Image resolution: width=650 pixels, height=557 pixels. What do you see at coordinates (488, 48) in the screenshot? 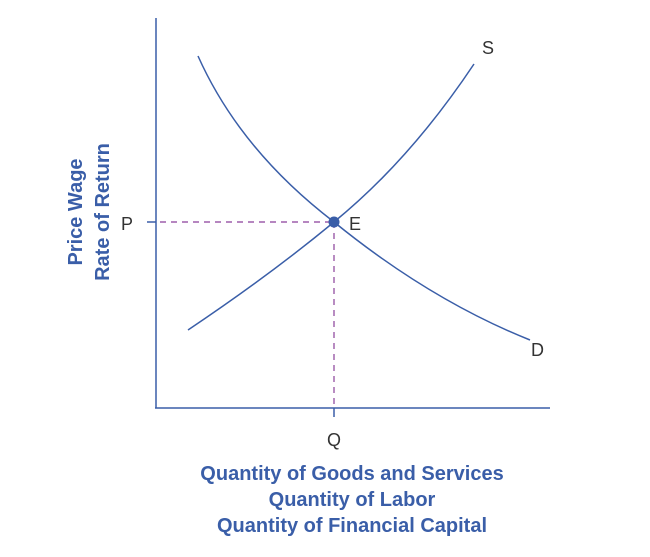
I see `supply-label: S` at bounding box center [488, 48].